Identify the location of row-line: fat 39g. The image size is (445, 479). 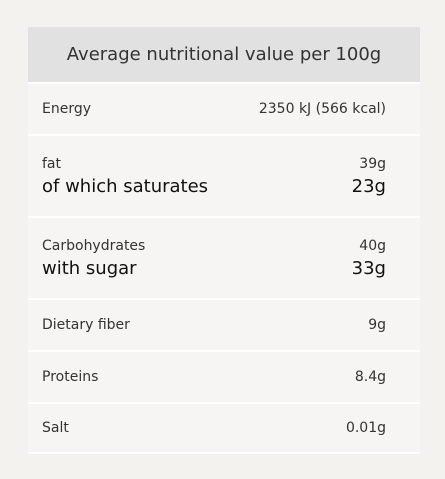
(214, 164).